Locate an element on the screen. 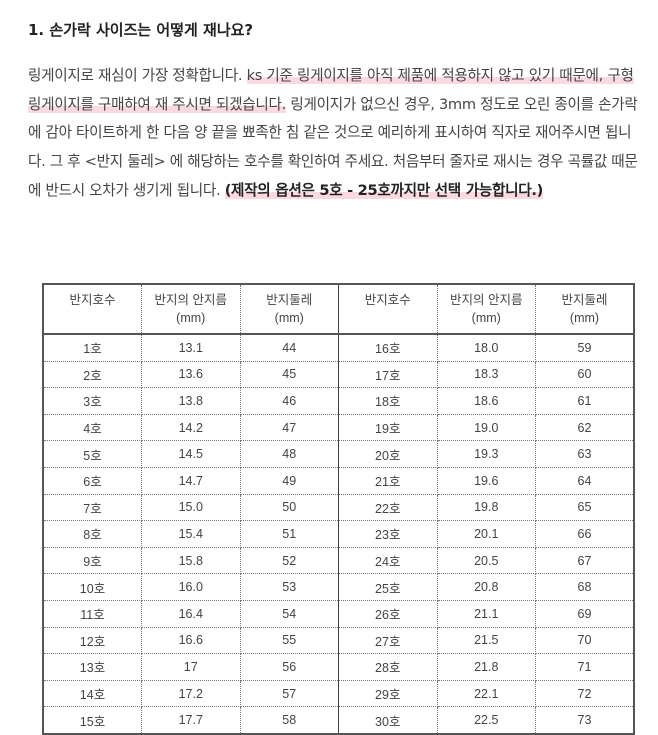 This screenshot has width=658, height=735. table-cell: 22.1 is located at coordinates (486, 694).